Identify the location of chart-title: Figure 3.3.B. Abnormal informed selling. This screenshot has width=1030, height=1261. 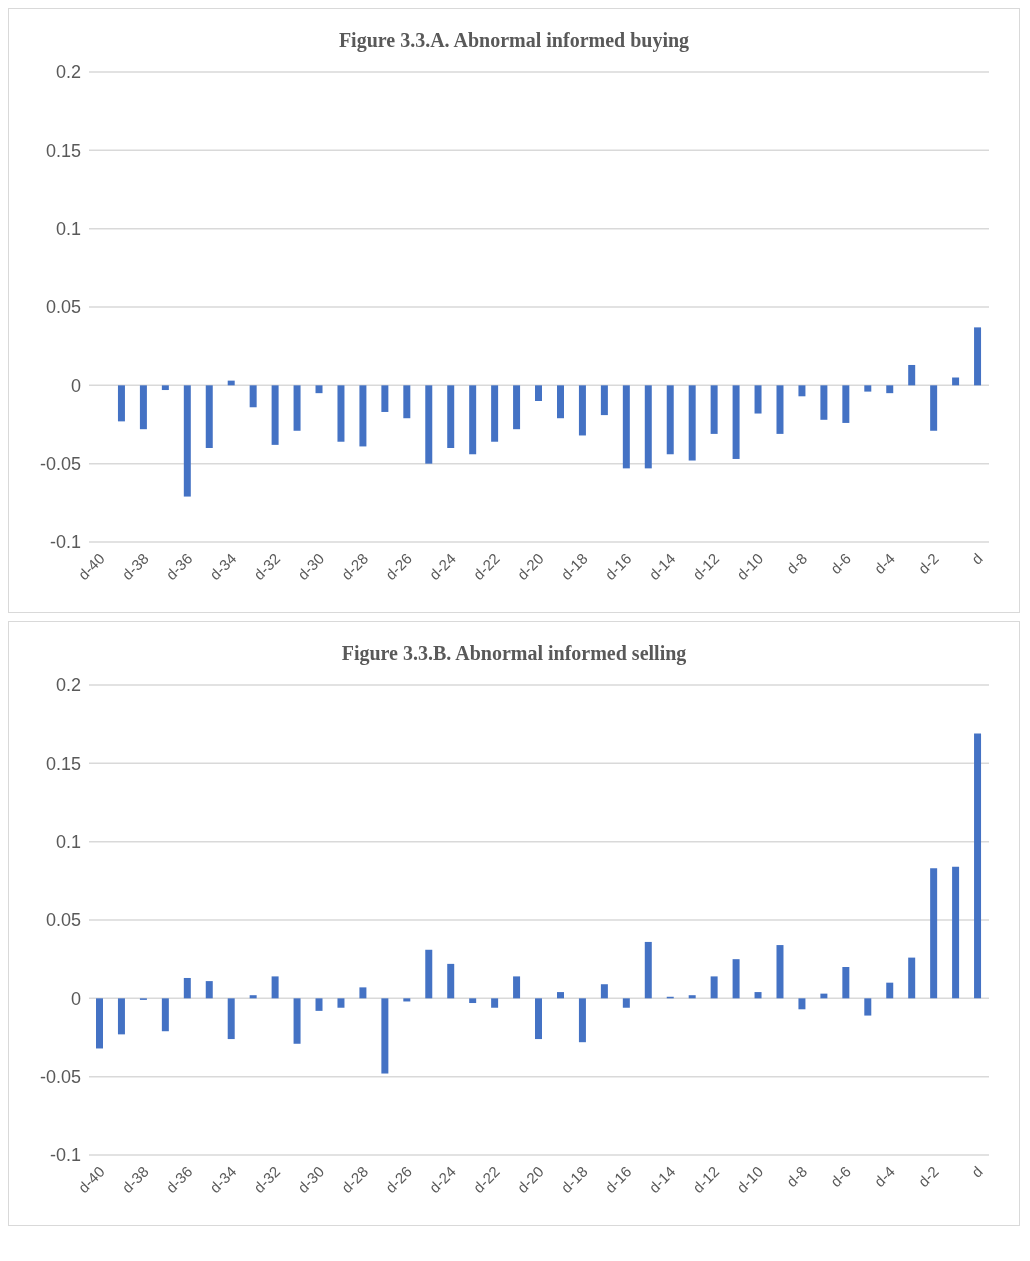
(514, 653).